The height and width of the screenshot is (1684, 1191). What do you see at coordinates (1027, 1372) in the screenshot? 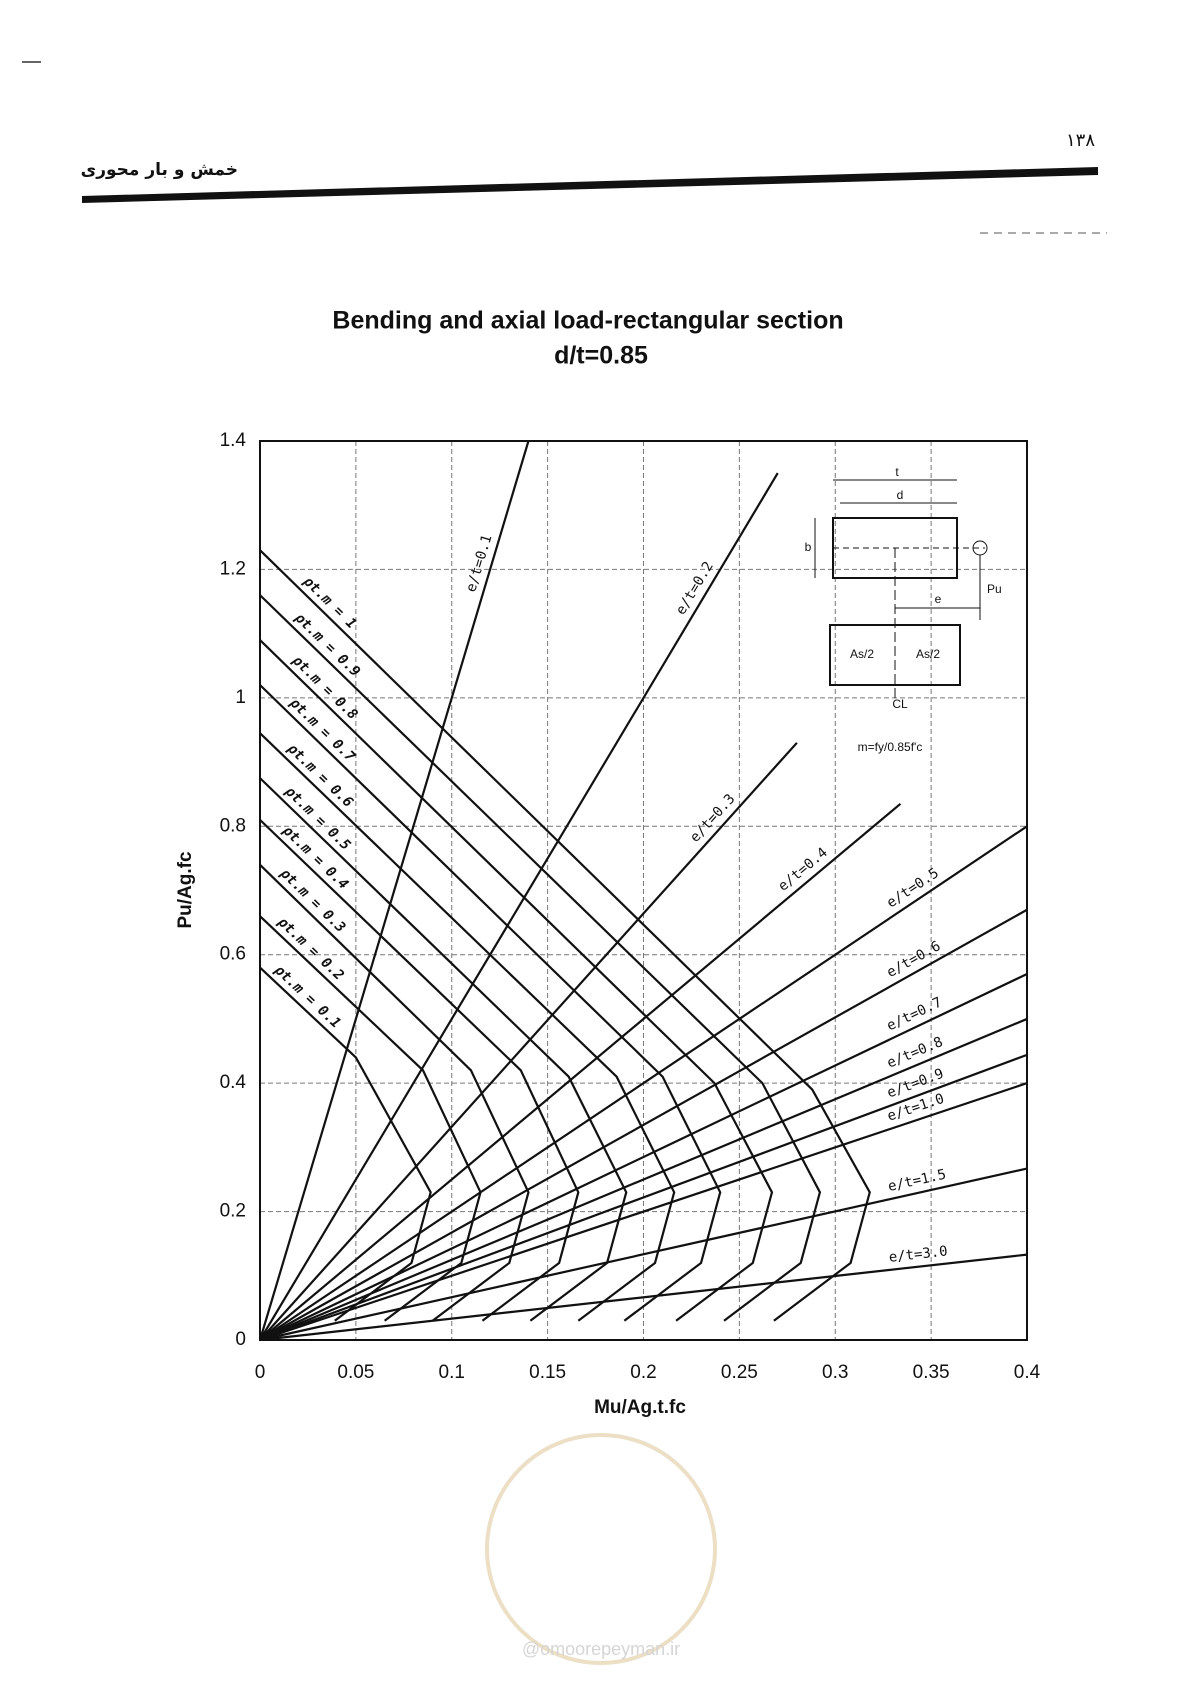
I see `x-tick-label: 0.4` at bounding box center [1027, 1372].